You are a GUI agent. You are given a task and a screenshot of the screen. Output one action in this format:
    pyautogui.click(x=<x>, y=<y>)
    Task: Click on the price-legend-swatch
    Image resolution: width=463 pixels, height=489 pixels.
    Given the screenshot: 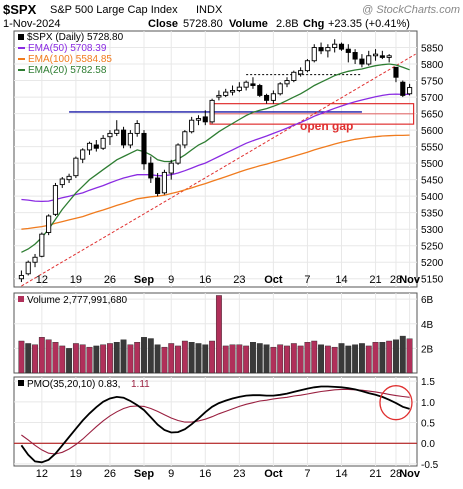 What is the action you would take?
    pyautogui.click(x=21, y=37)
    